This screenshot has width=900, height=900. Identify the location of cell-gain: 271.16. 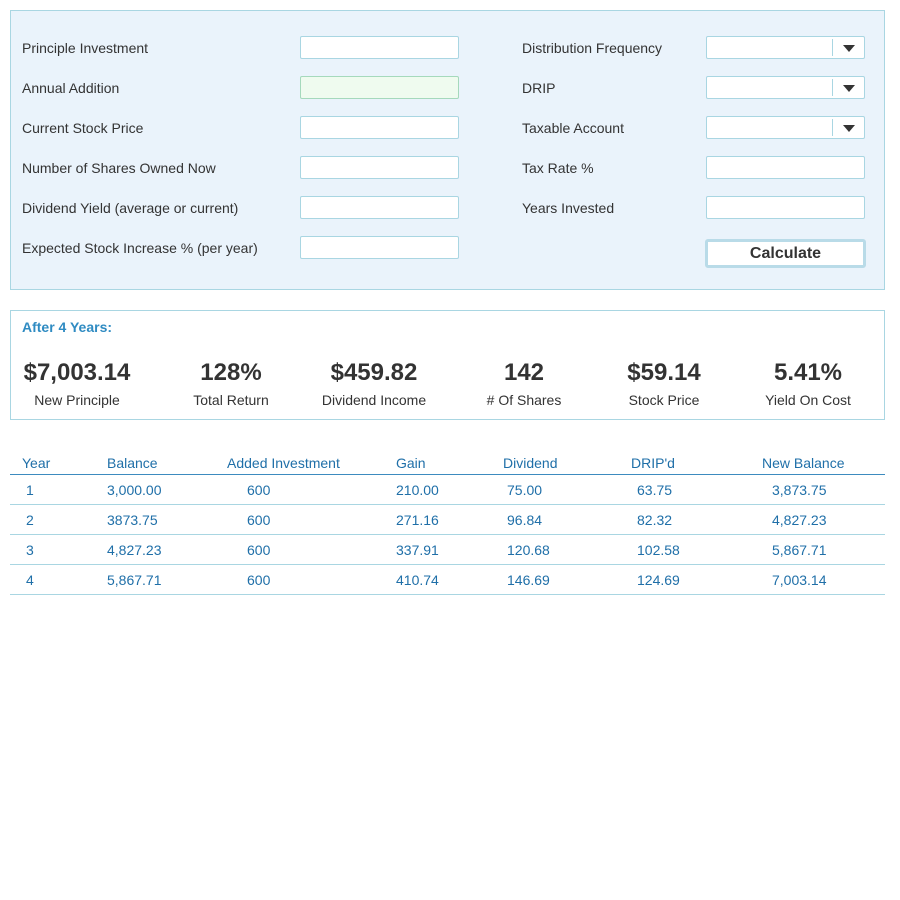
(417, 520).